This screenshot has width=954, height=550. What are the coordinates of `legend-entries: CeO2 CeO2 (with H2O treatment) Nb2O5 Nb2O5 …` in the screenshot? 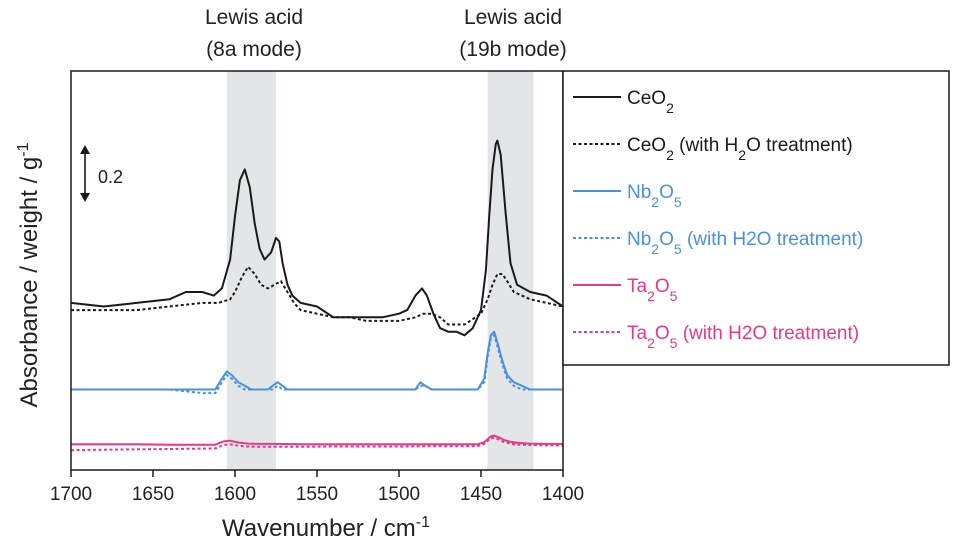 It's located at (718, 219).